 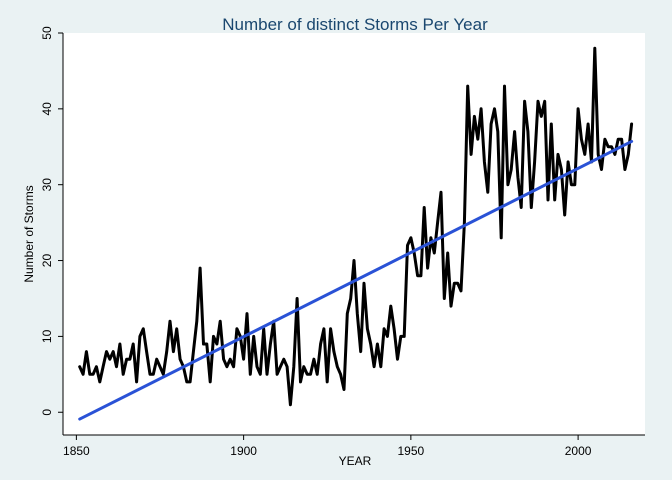 What do you see at coordinates (76, 451) in the screenshot?
I see `x-tick-label: 1850` at bounding box center [76, 451].